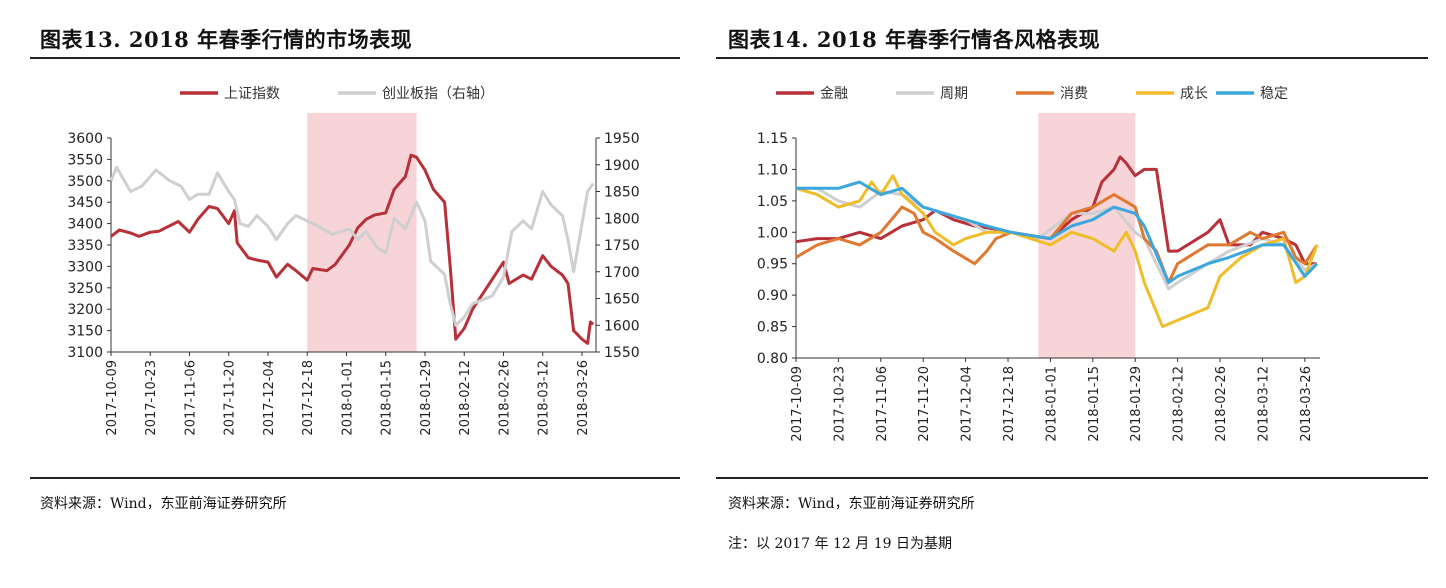  I want to click on y2-tick-label: 1650, so click(622, 300).